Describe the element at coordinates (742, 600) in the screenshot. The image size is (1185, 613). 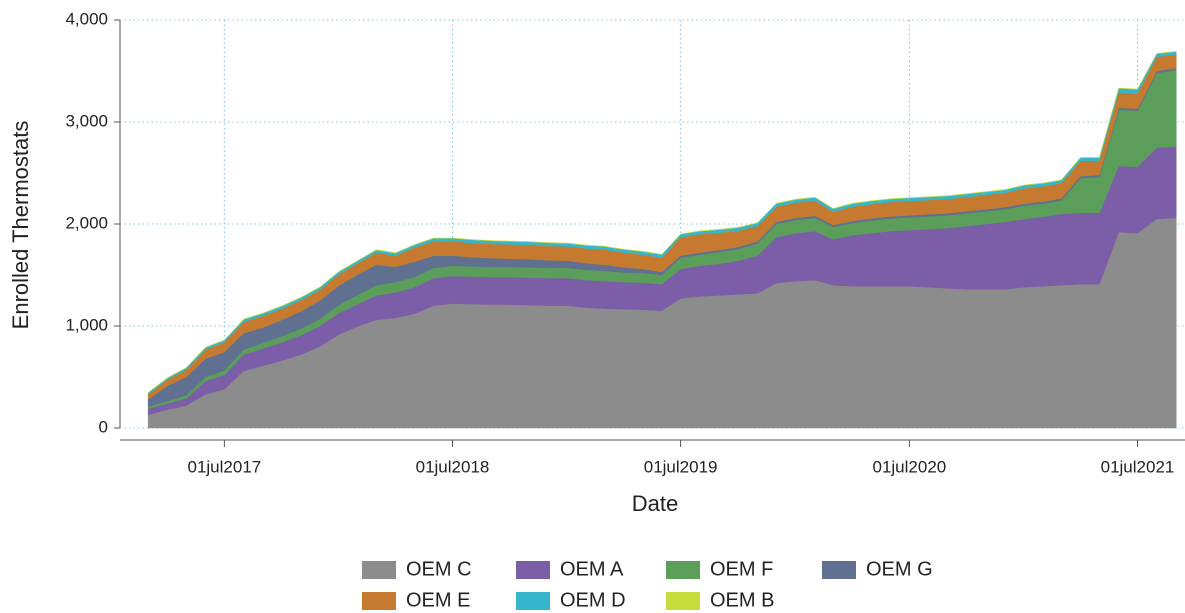
I see `legend-label: OEM B` at that location.